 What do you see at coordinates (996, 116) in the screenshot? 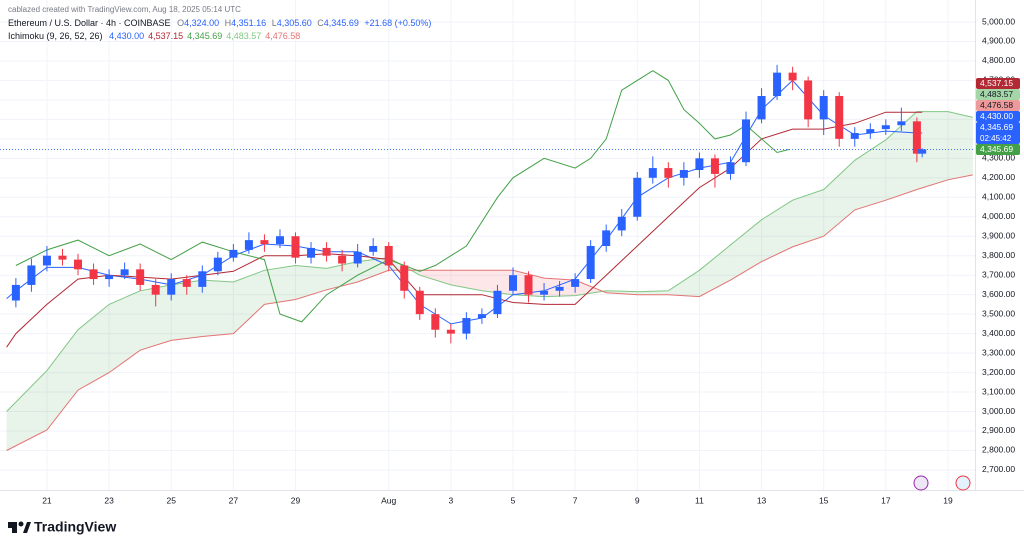
I see `price-badge-label: 4,430.00` at bounding box center [996, 116].